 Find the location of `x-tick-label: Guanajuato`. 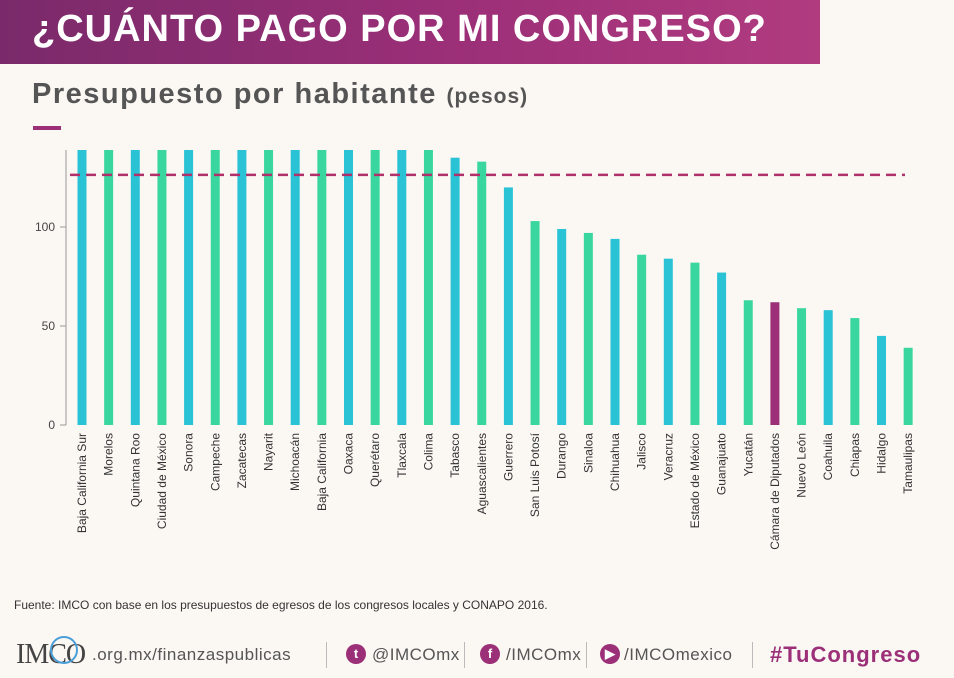

x-tick-label: Guanajuato is located at coordinates (722, 464).